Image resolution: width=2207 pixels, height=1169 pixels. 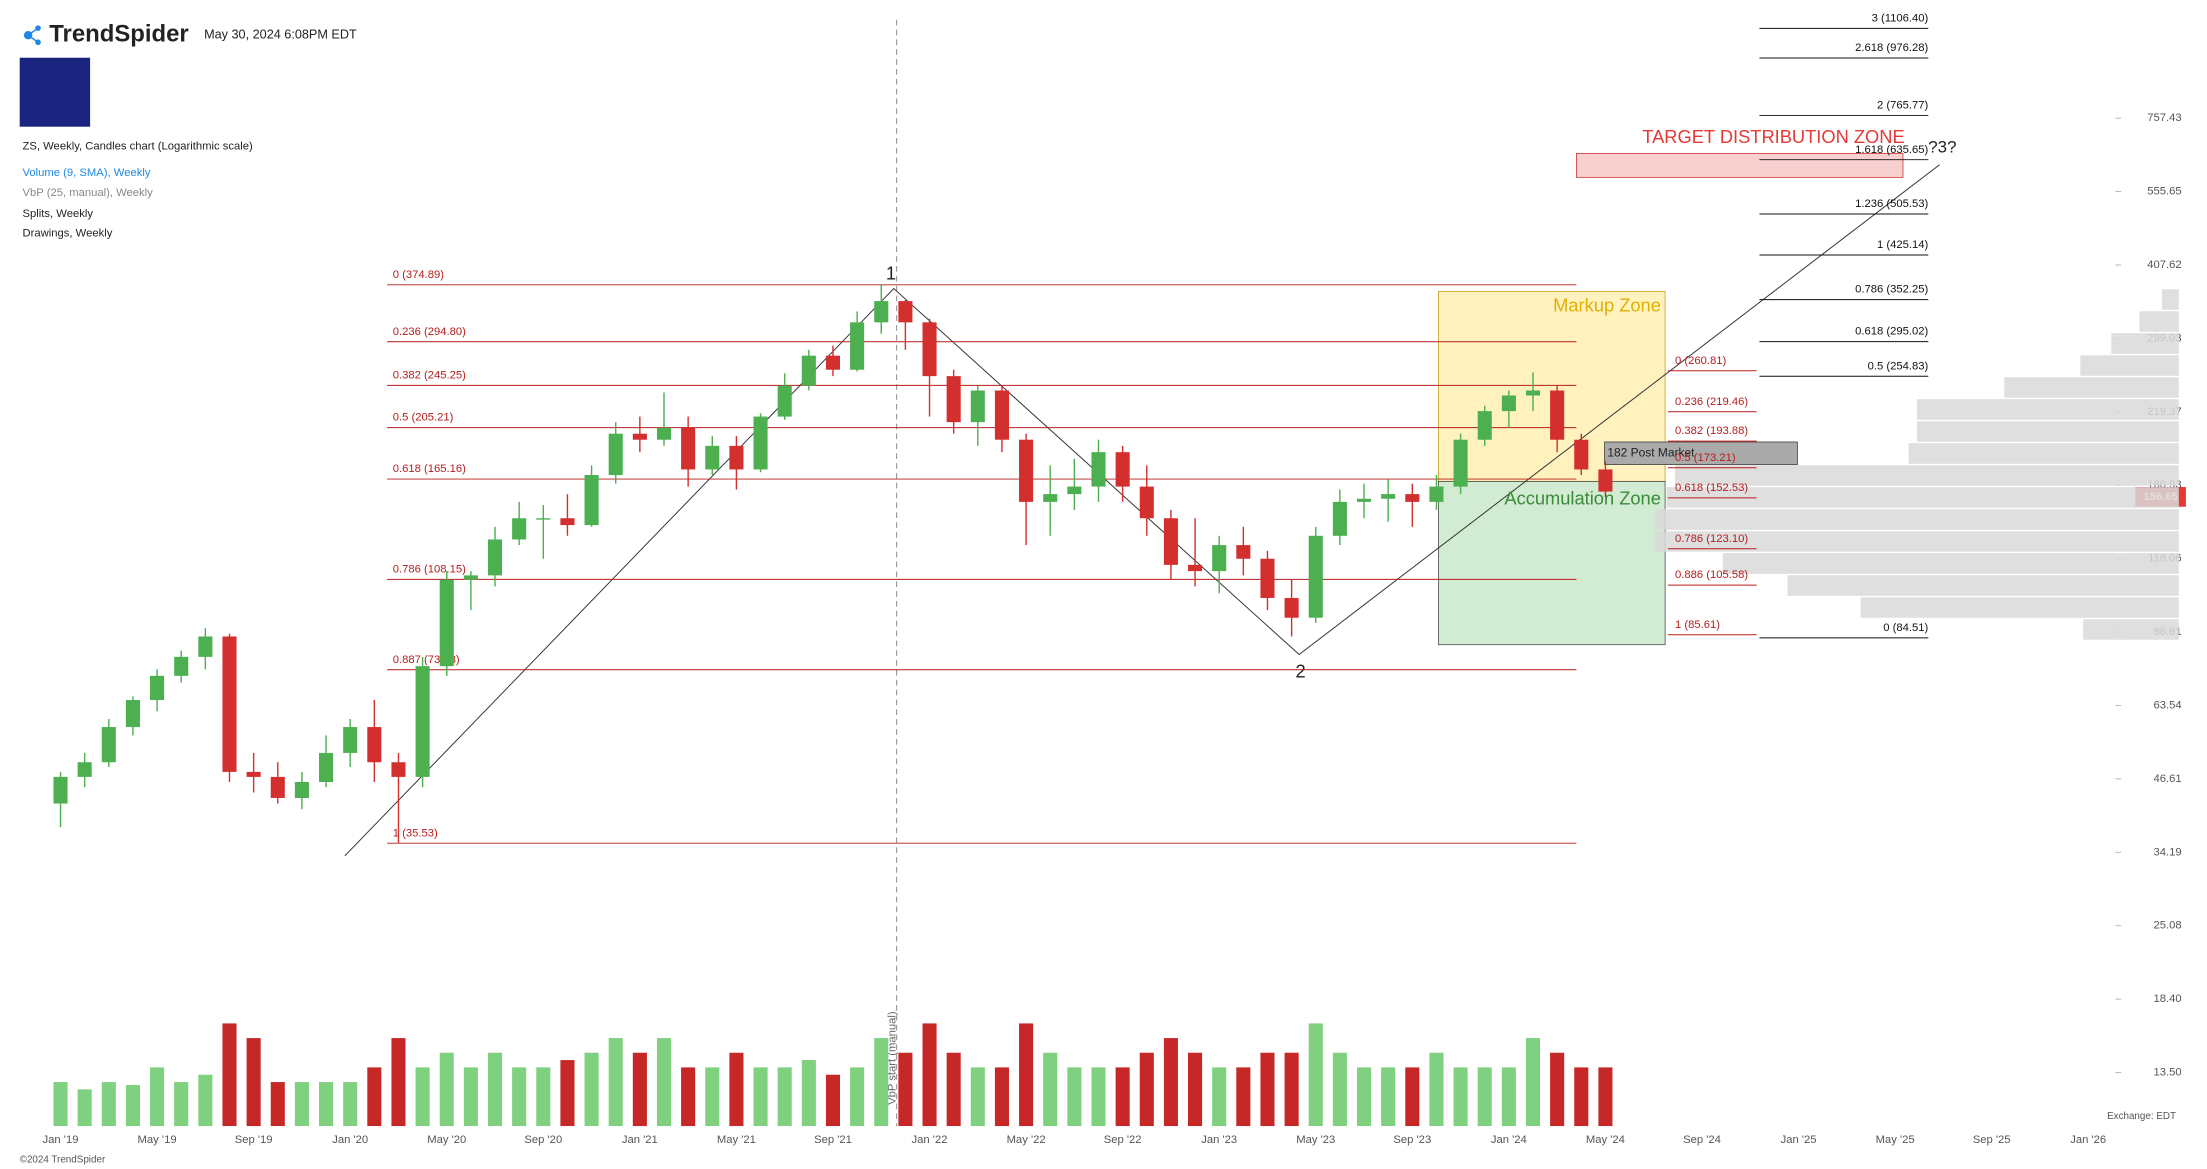 What do you see at coordinates (1942, 146) in the screenshot?
I see `wave-label: ?3?` at bounding box center [1942, 146].